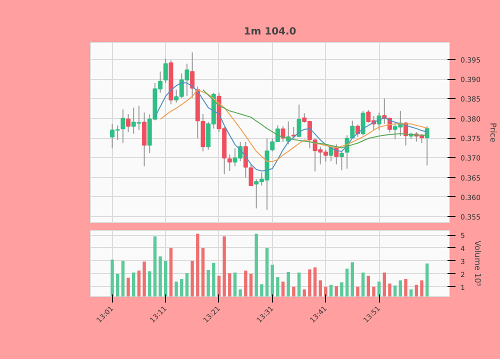  Describe the element at coordinates (493, 132) in the screenshot. I see `y-axis-title: Price` at that location.